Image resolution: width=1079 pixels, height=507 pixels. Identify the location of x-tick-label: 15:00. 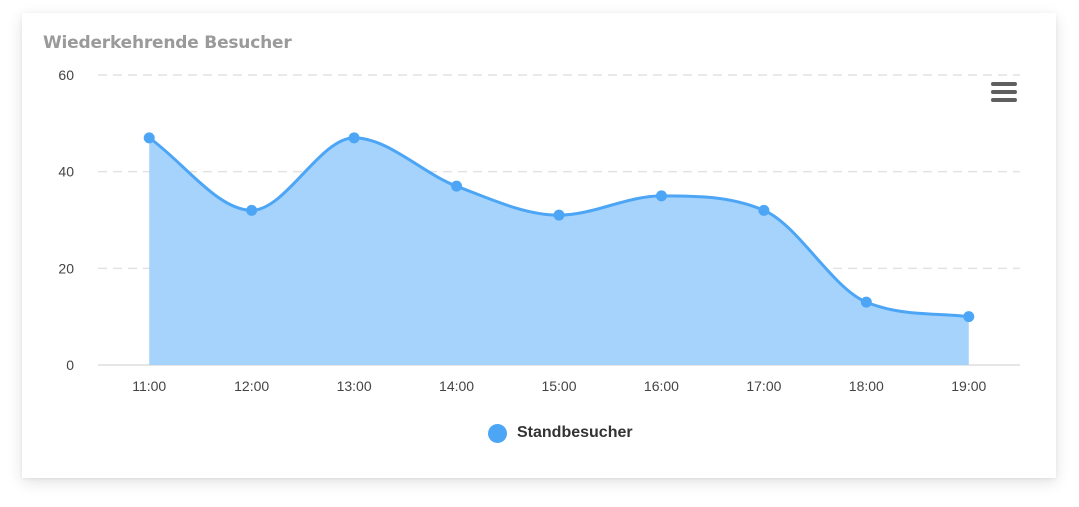
(558, 386).